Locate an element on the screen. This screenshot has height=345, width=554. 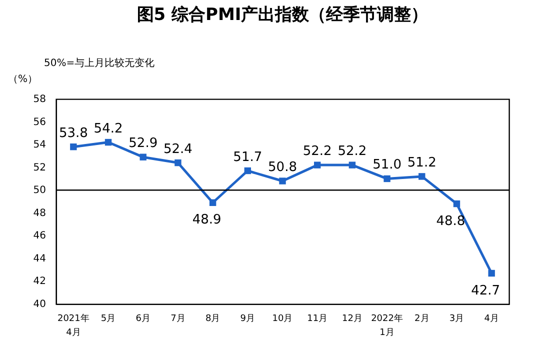
y-tick-label: 40 is located at coordinates (39, 304).